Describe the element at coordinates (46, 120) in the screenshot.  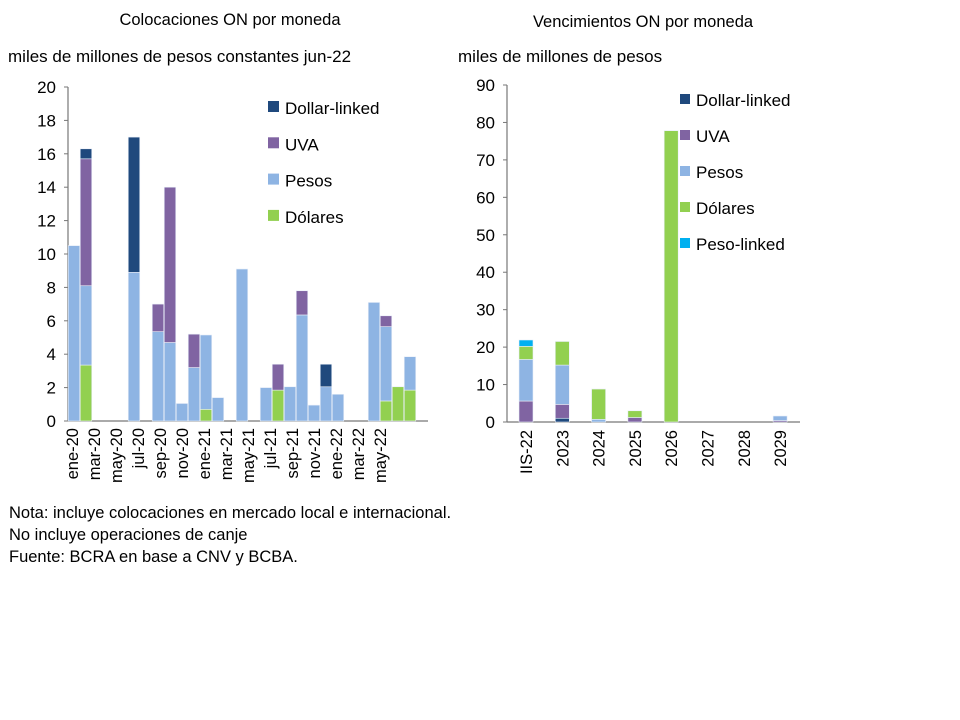
I see `y-tick-label: 18` at that location.